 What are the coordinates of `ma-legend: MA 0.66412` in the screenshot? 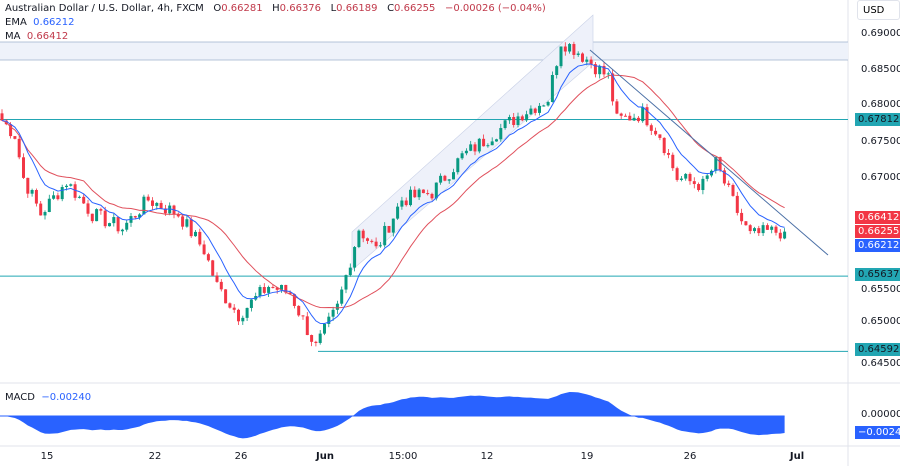 It's located at (36, 37).